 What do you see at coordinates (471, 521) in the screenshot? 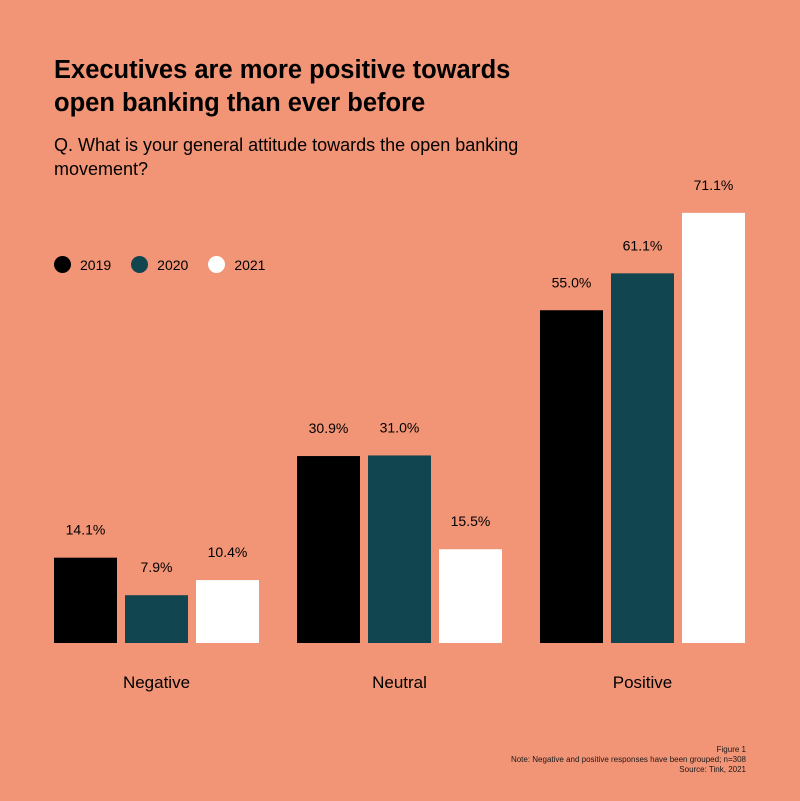
I see `data-label-neutral-2021: 15.5%` at bounding box center [471, 521].